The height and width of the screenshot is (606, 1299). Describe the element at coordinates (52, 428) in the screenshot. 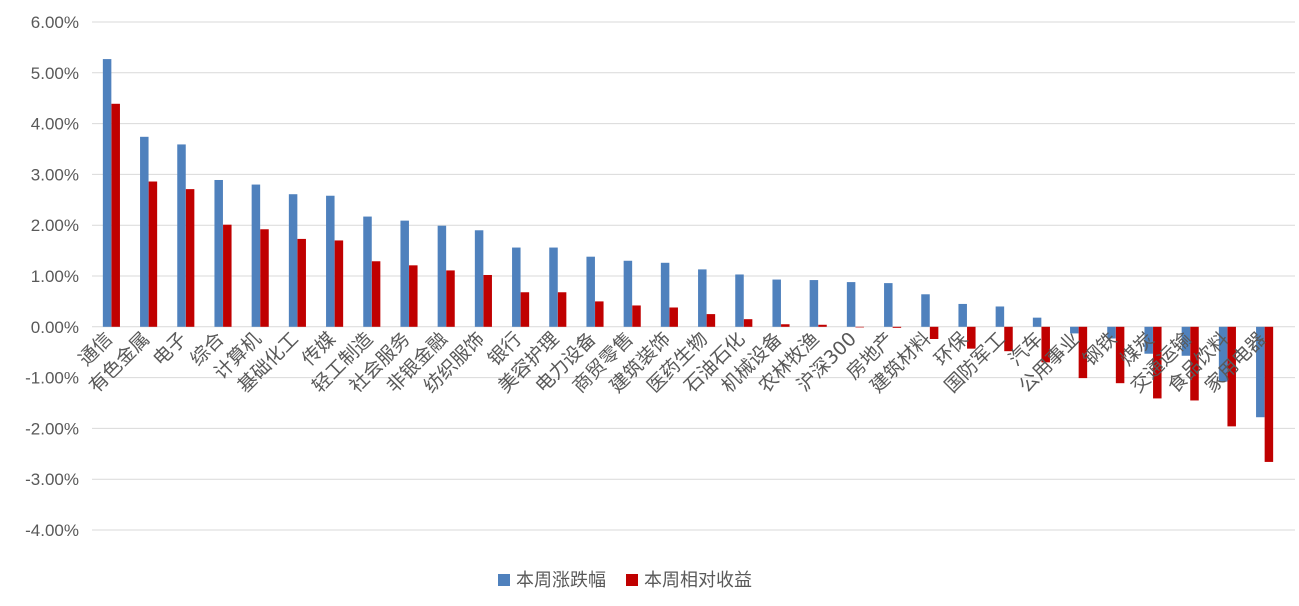

I see `y-tick-label: -2.00%` at that location.